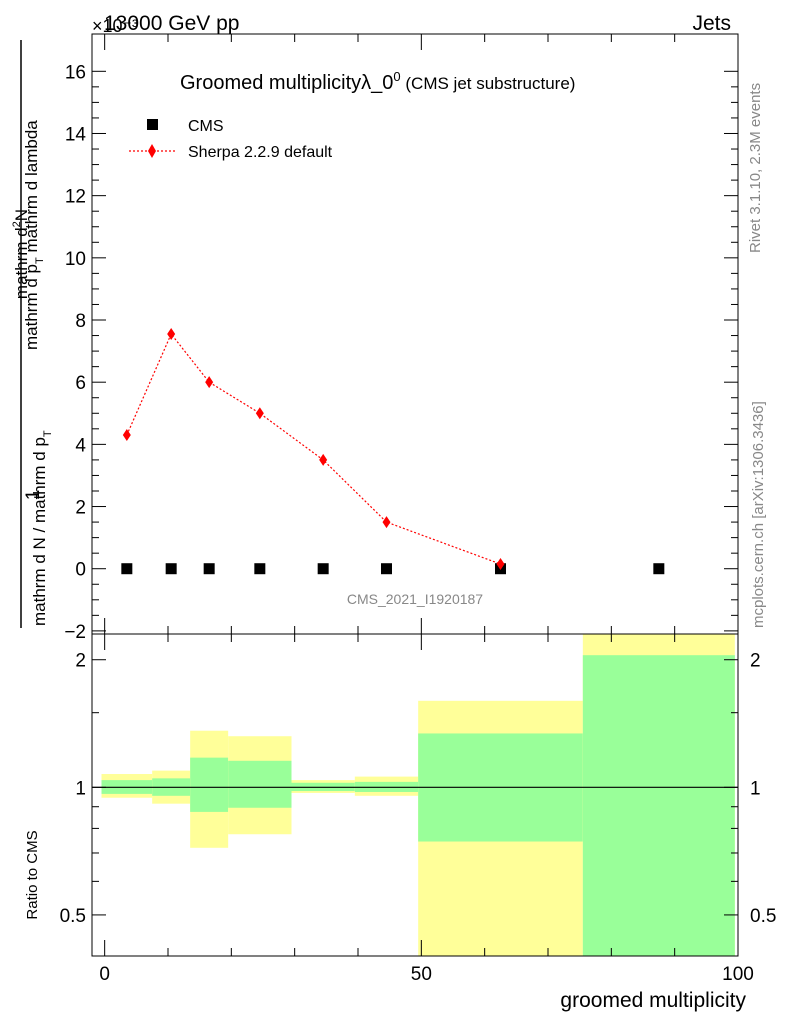 The height and width of the screenshot is (1024, 786). Describe the element at coordinates (80, 508) in the screenshot. I see `main-ytick-label-2: 2` at that location.